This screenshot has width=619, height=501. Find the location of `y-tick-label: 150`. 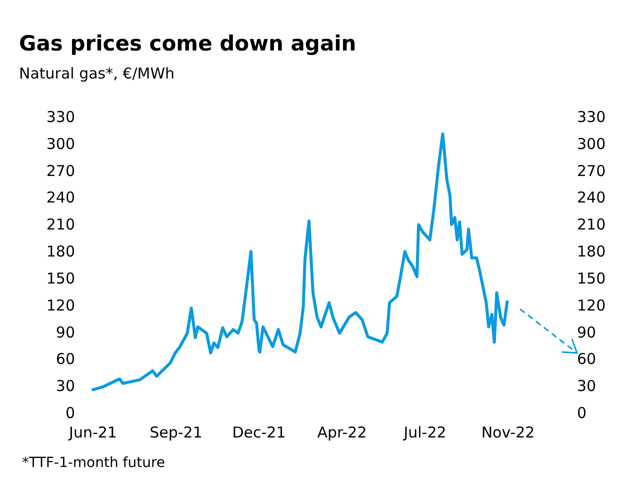

y-tick-label: 150 is located at coordinates (60, 278).